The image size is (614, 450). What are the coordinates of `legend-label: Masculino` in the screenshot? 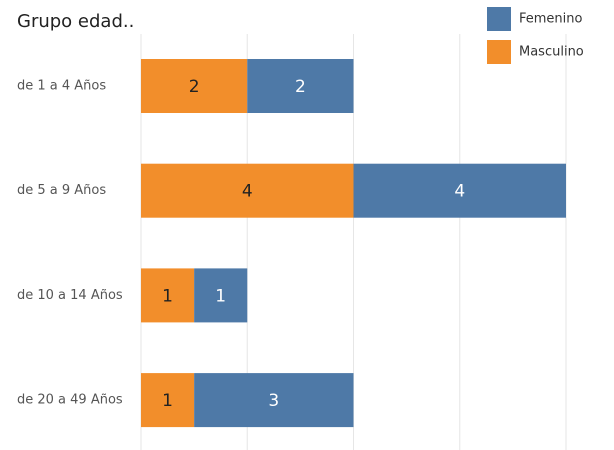 It's located at (551, 52).